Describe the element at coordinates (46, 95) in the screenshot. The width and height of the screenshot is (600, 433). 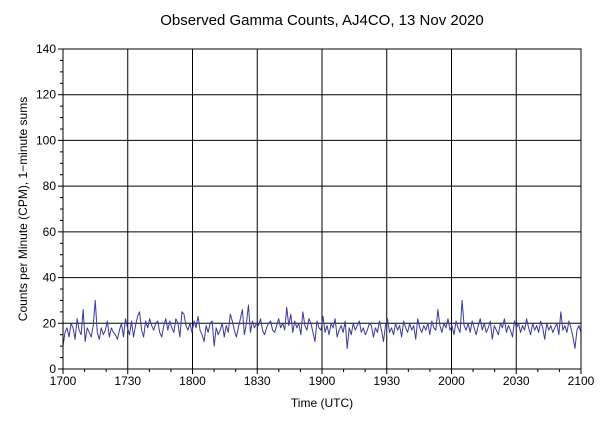
I see `y-tick-label: 120` at that location.